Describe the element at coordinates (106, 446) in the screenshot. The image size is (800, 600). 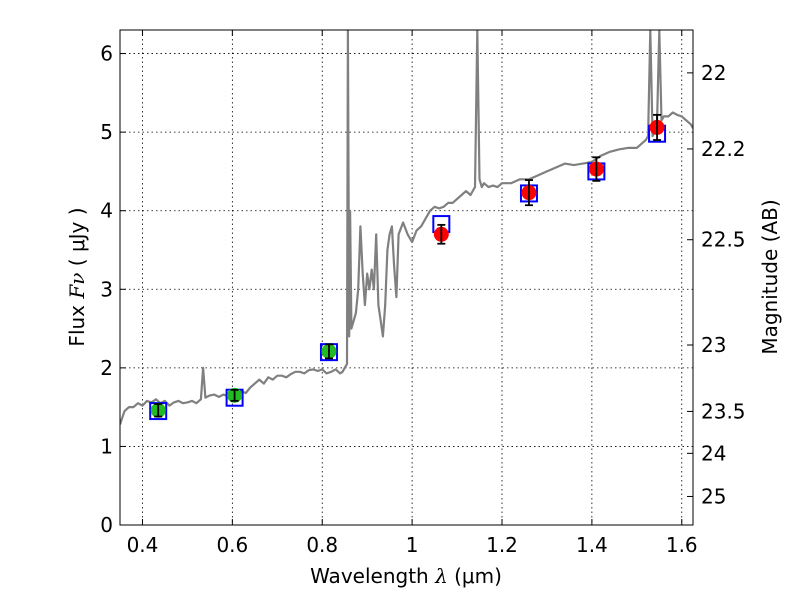
I see `y-tick-label: 1` at that location.